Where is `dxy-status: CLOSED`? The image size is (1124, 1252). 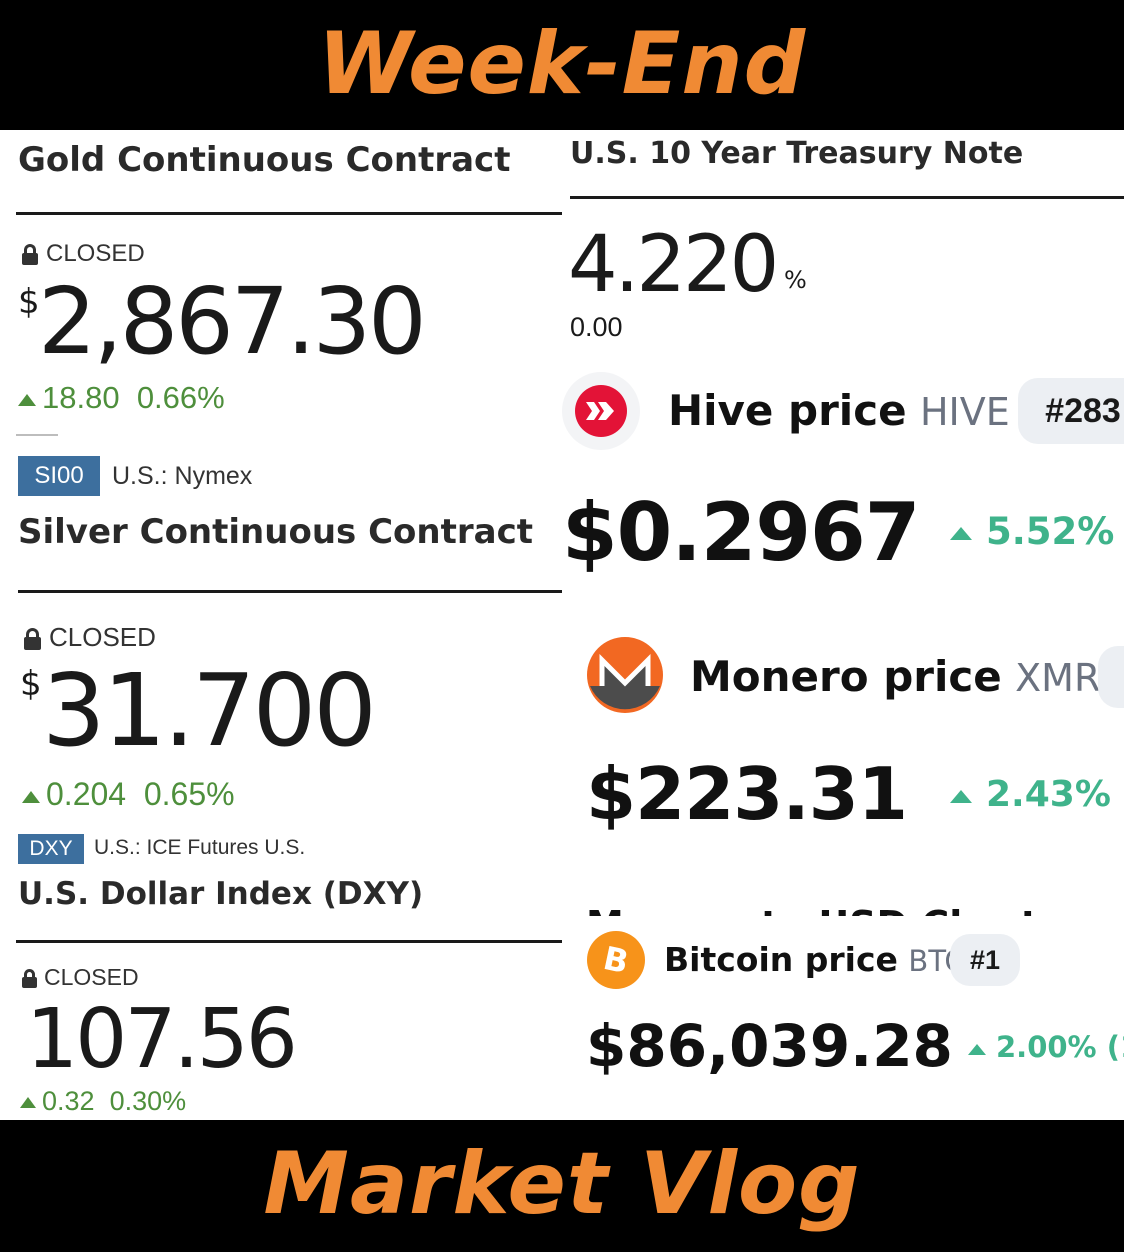
dxy-status: CLOSED is located at coordinates (80, 977).